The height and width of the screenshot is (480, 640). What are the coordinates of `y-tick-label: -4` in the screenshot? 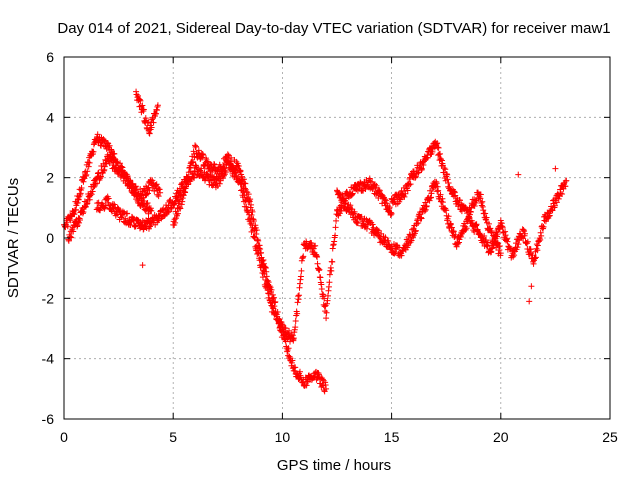 It's located at (48, 359).